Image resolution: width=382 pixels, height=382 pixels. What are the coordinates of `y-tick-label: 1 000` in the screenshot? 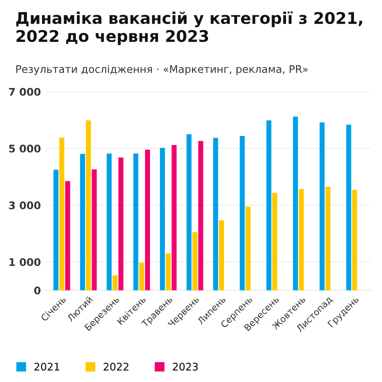 It's located at (25, 262).